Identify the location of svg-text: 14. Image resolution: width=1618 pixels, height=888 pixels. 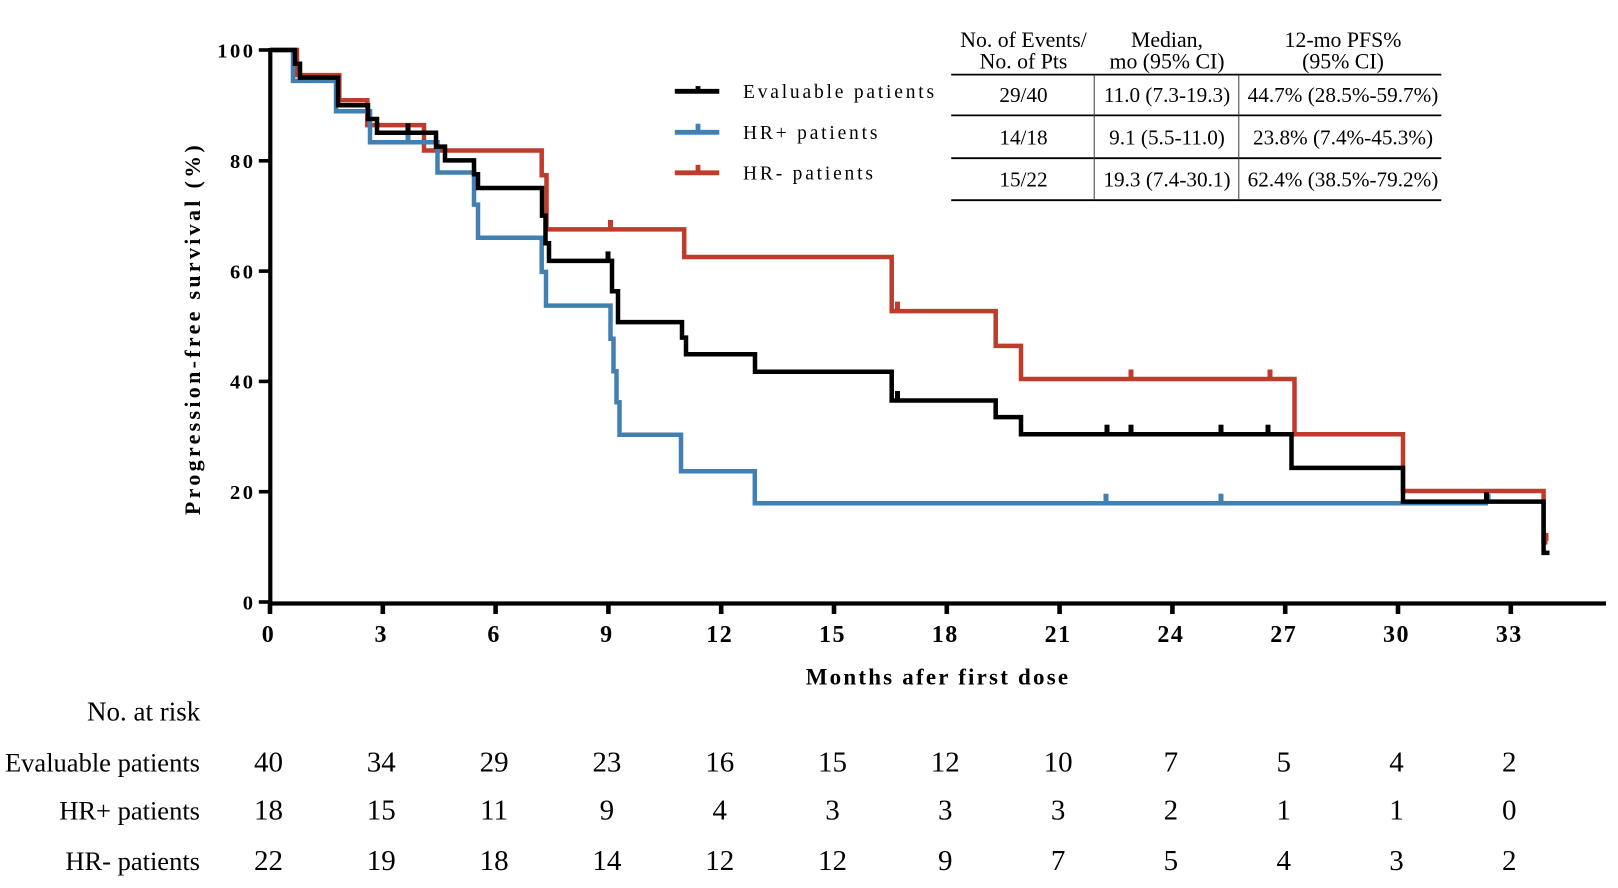
(607, 861).